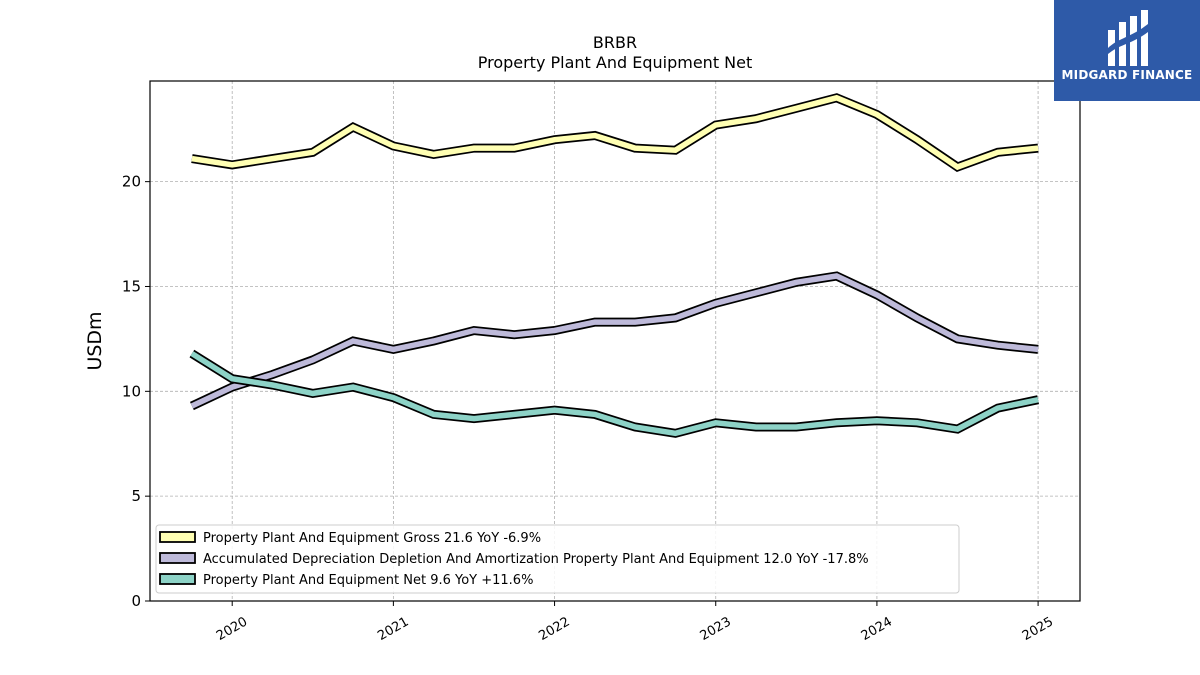 This screenshot has height=675, width=1200. I want to click on y-tick-label: 15, so click(131, 286).